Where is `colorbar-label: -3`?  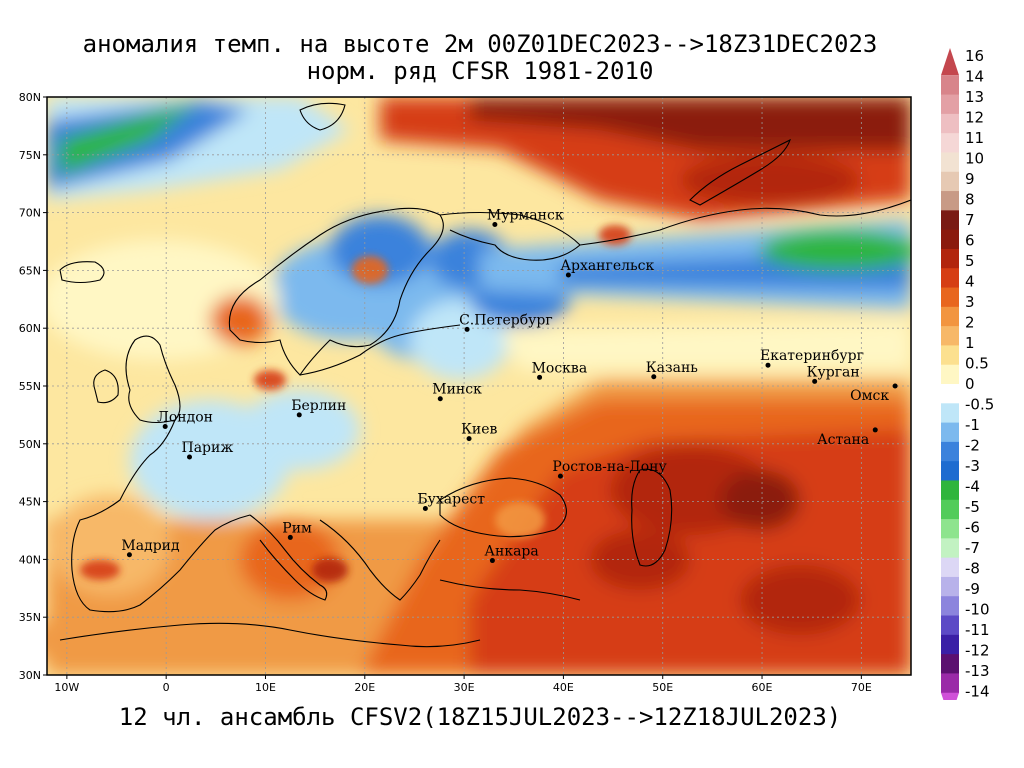 colorbar-label: -3 is located at coordinates (972, 466).